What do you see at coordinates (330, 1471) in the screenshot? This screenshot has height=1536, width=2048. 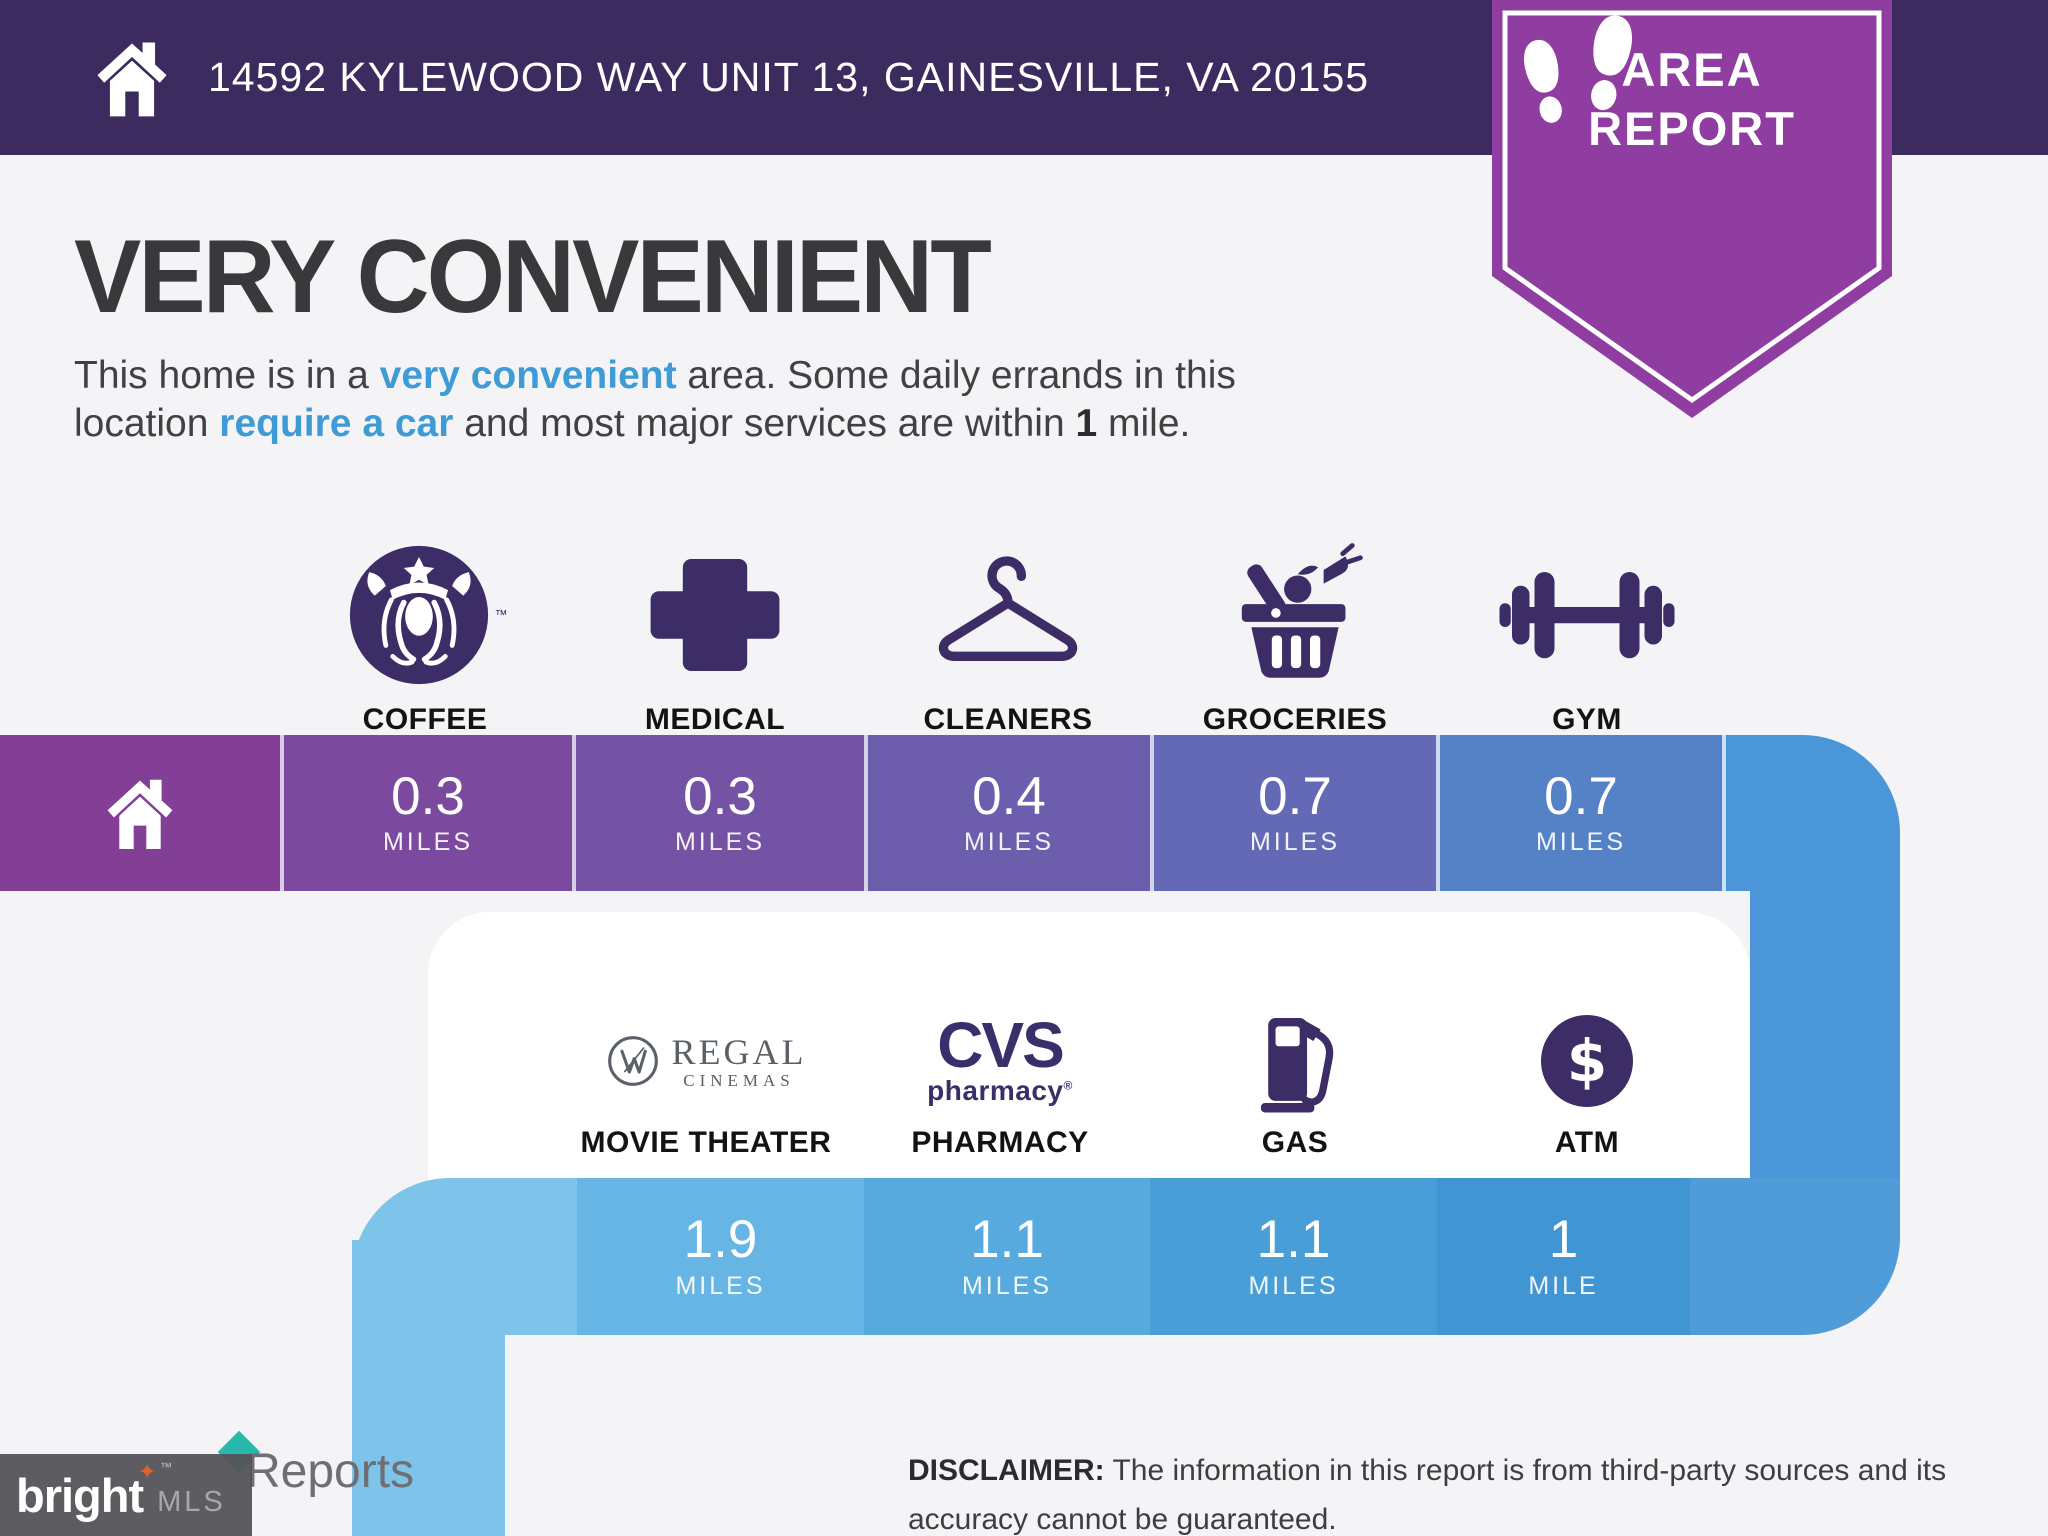 I see `partial-reports-wordmark: Reports` at bounding box center [330, 1471].